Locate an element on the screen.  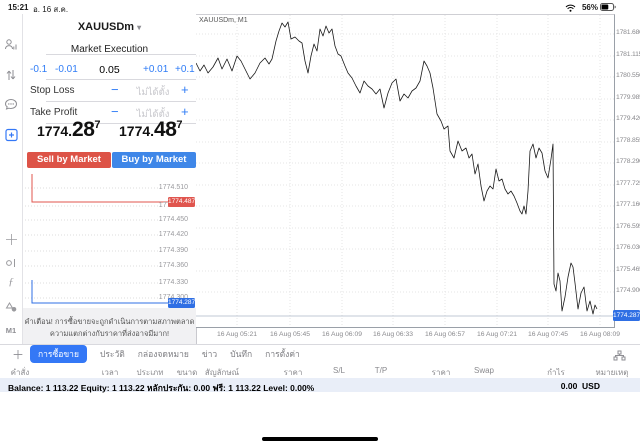
volume-inc-small-button: +0.01 is located at coordinates (156, 69).